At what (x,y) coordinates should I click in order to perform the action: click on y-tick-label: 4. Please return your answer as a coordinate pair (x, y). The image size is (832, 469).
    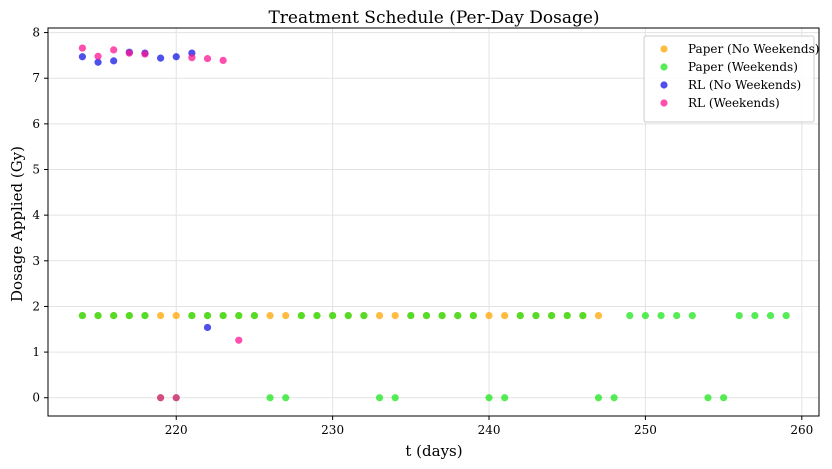
    Looking at the image, I should click on (36, 215).